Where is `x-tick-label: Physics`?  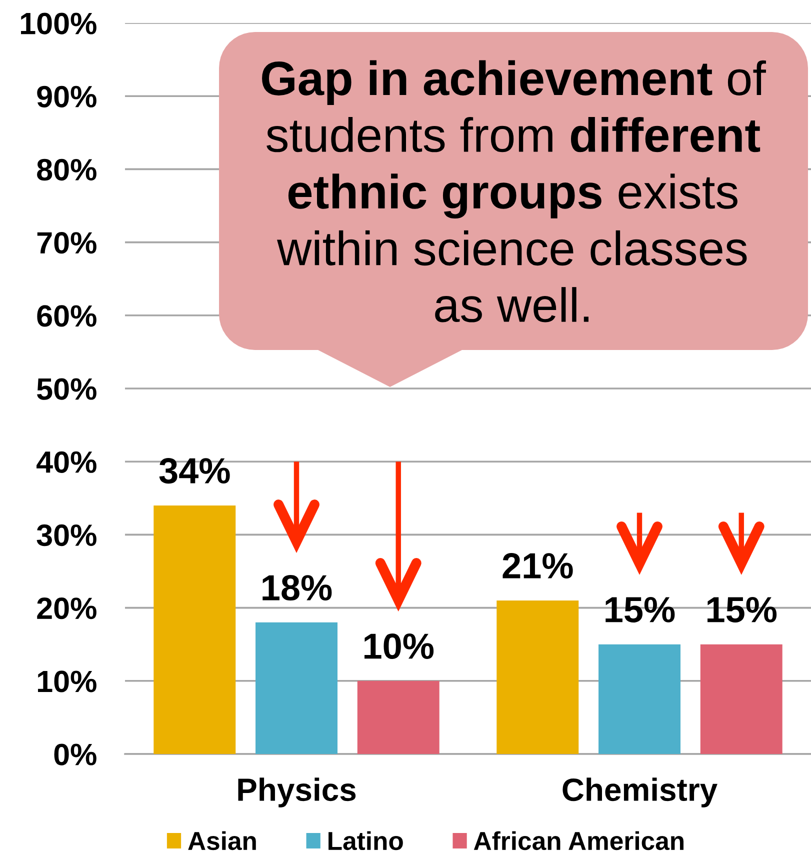
x-tick-label: Physics is located at coordinates (297, 793).